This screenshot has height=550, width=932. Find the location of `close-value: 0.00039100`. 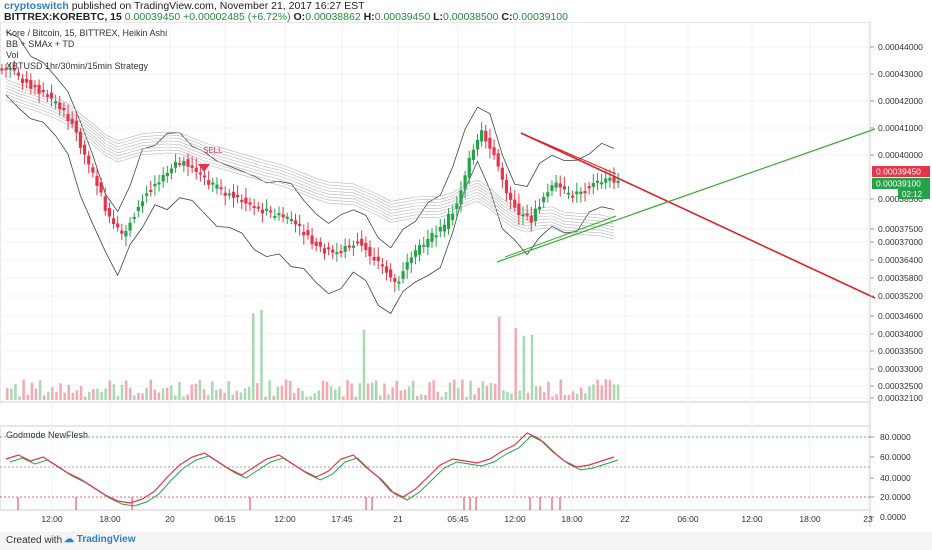

close-value: 0.00039100 is located at coordinates (540, 17).